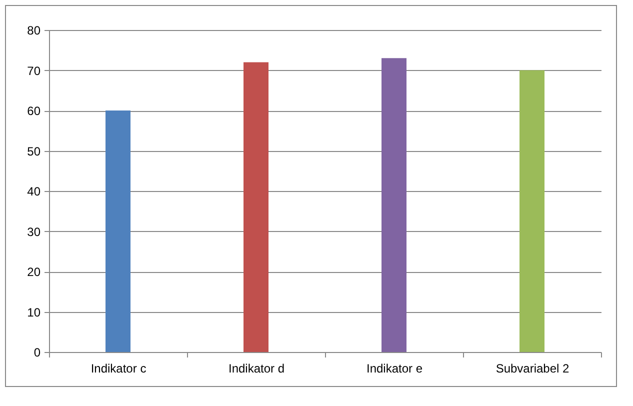 This screenshot has height=406, width=633. What do you see at coordinates (256, 369) in the screenshot?
I see `x-tick-label: Indikator d` at bounding box center [256, 369].